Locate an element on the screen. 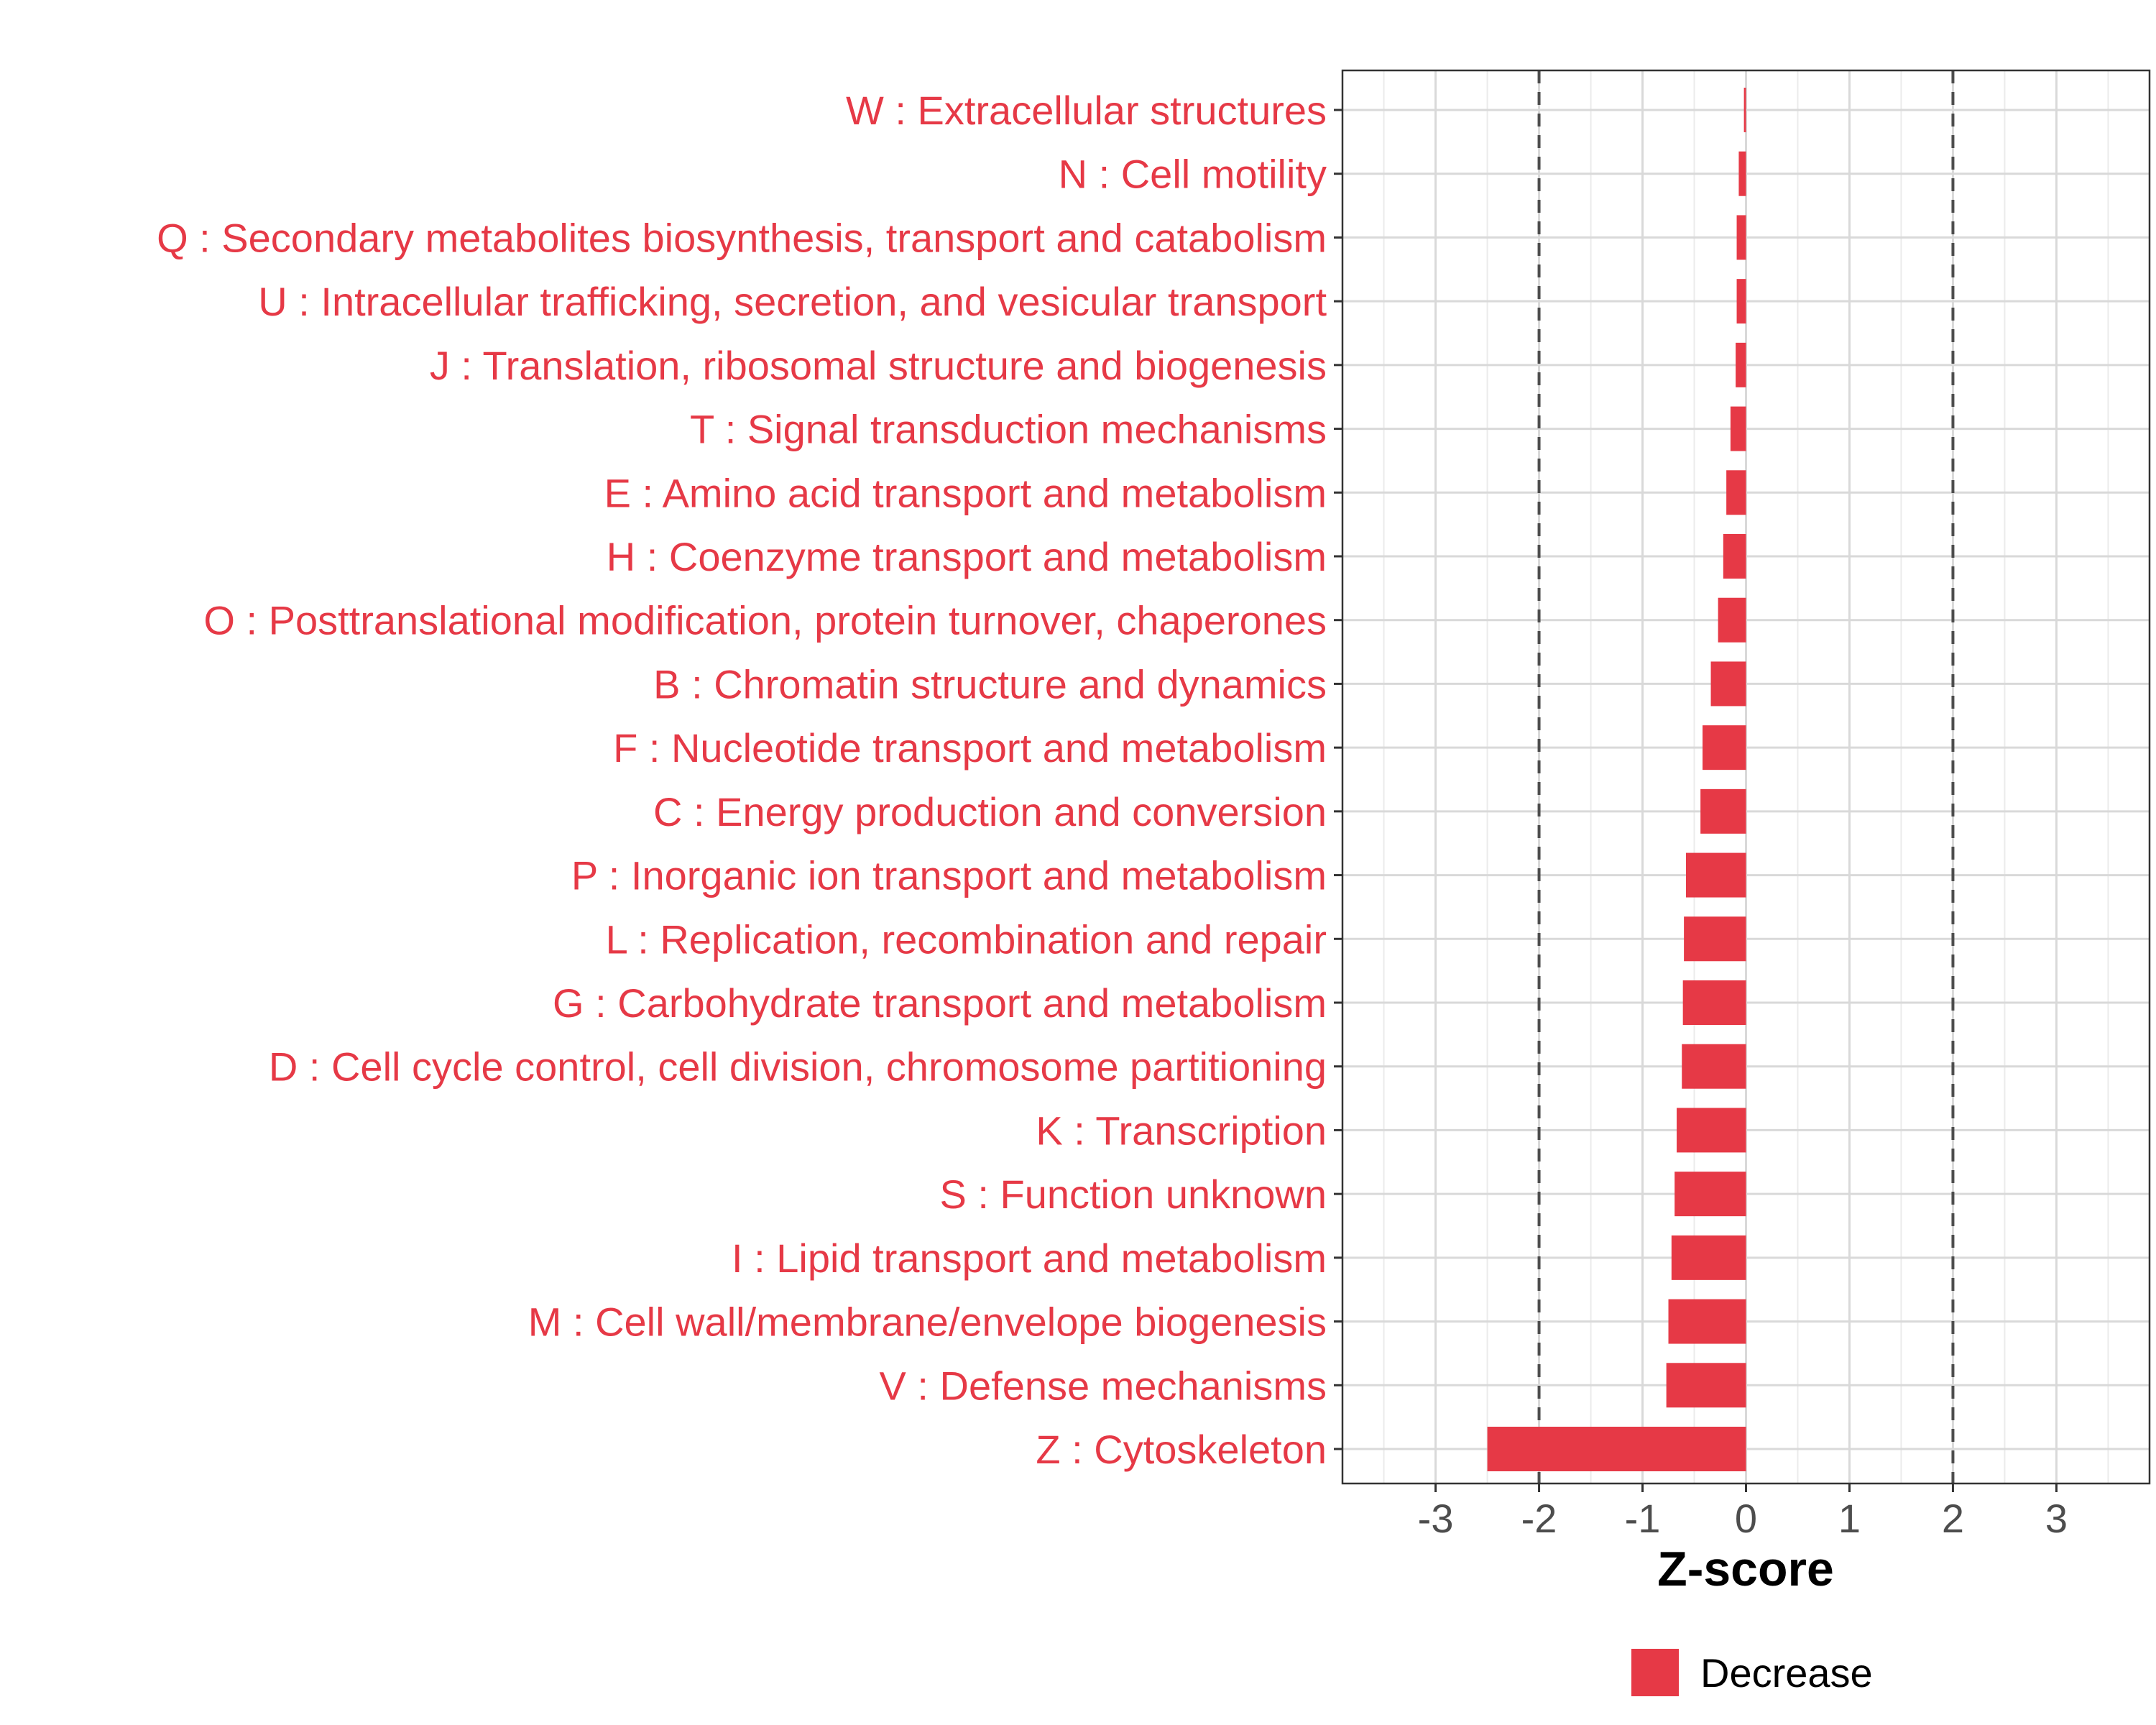 The image size is (2156, 1725). x-tick-label: 2 is located at coordinates (1953, 1518).